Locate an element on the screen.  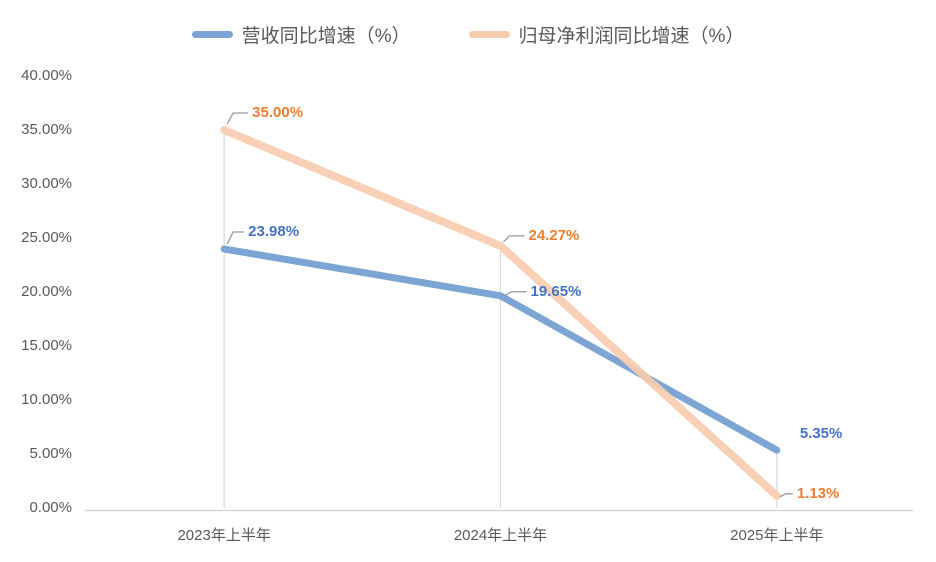
x-axis-category-label: 2023年上半年 is located at coordinates (224, 535).